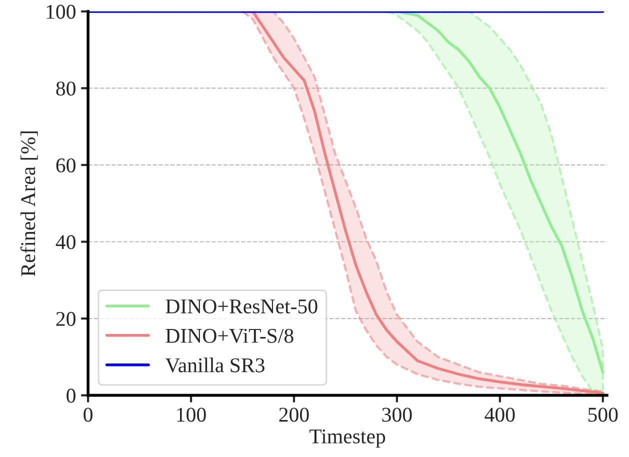 The image size is (629, 457). What do you see at coordinates (348, 438) in the screenshot?
I see `x-axis-title: Timestep` at bounding box center [348, 438].